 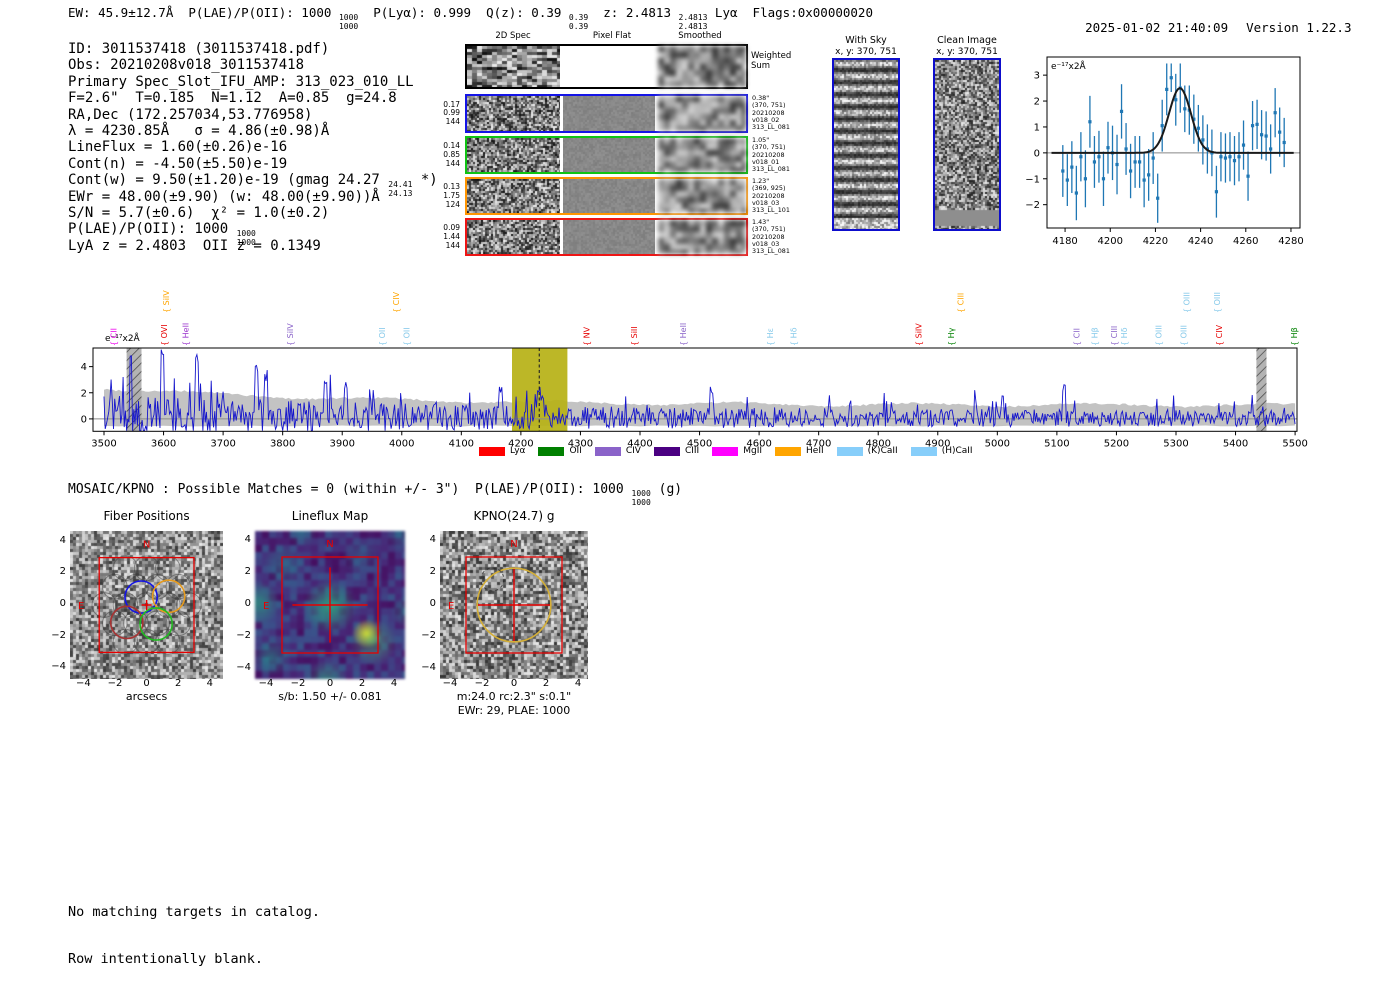 What do you see at coordinates (247, 571) in the screenshot?
I see `lineflux-ytick: 2` at bounding box center [247, 571].